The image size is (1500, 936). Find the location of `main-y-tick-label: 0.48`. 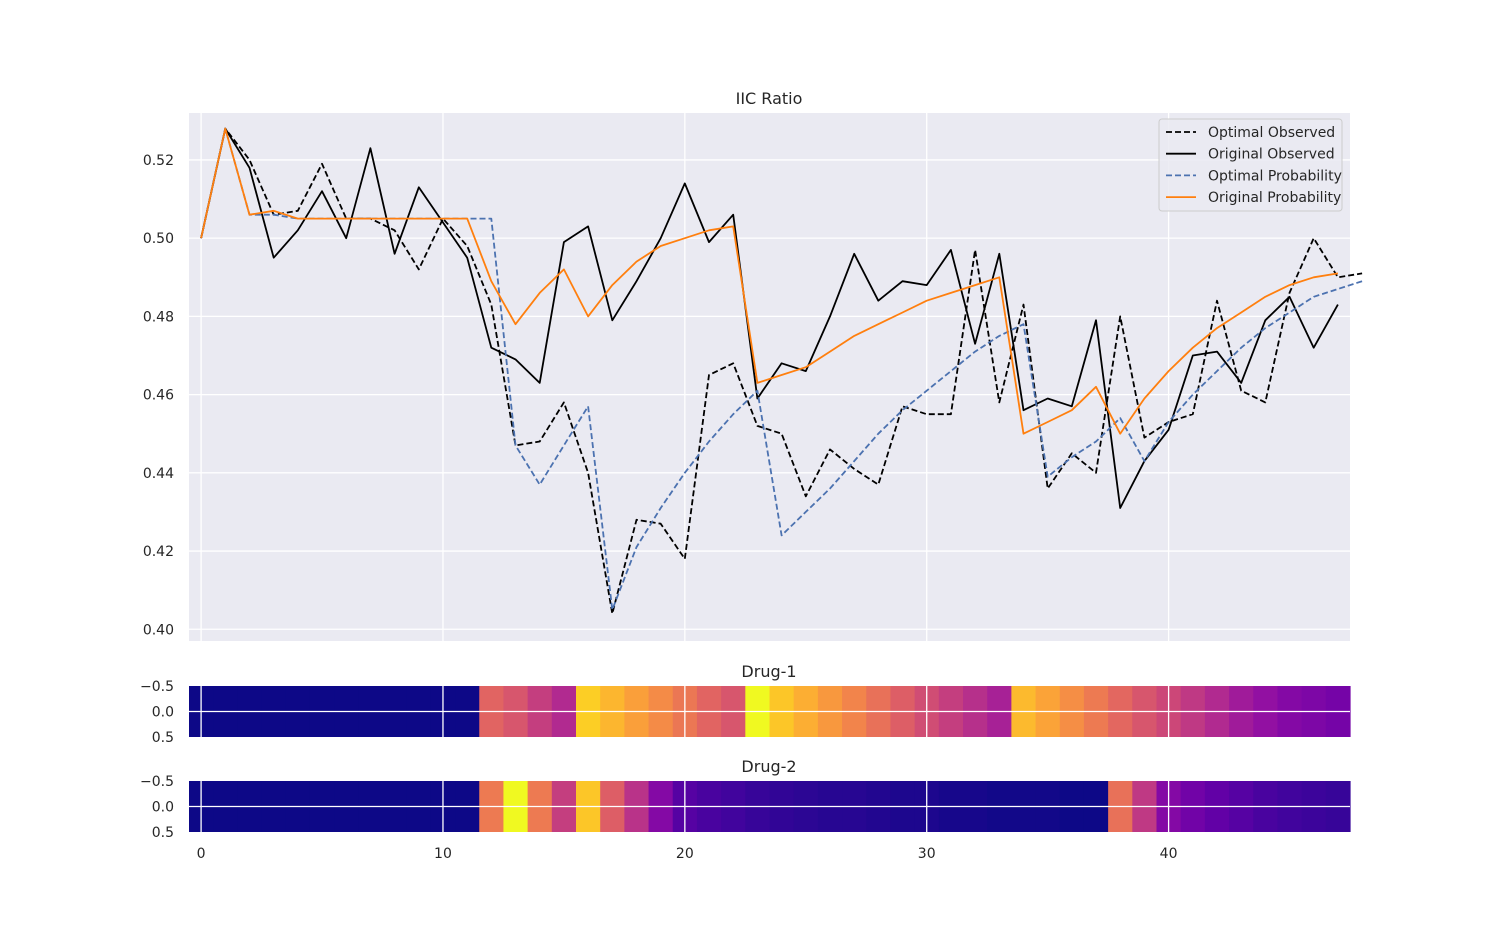

main-y-tick-label: 0.48 is located at coordinates (158, 317).